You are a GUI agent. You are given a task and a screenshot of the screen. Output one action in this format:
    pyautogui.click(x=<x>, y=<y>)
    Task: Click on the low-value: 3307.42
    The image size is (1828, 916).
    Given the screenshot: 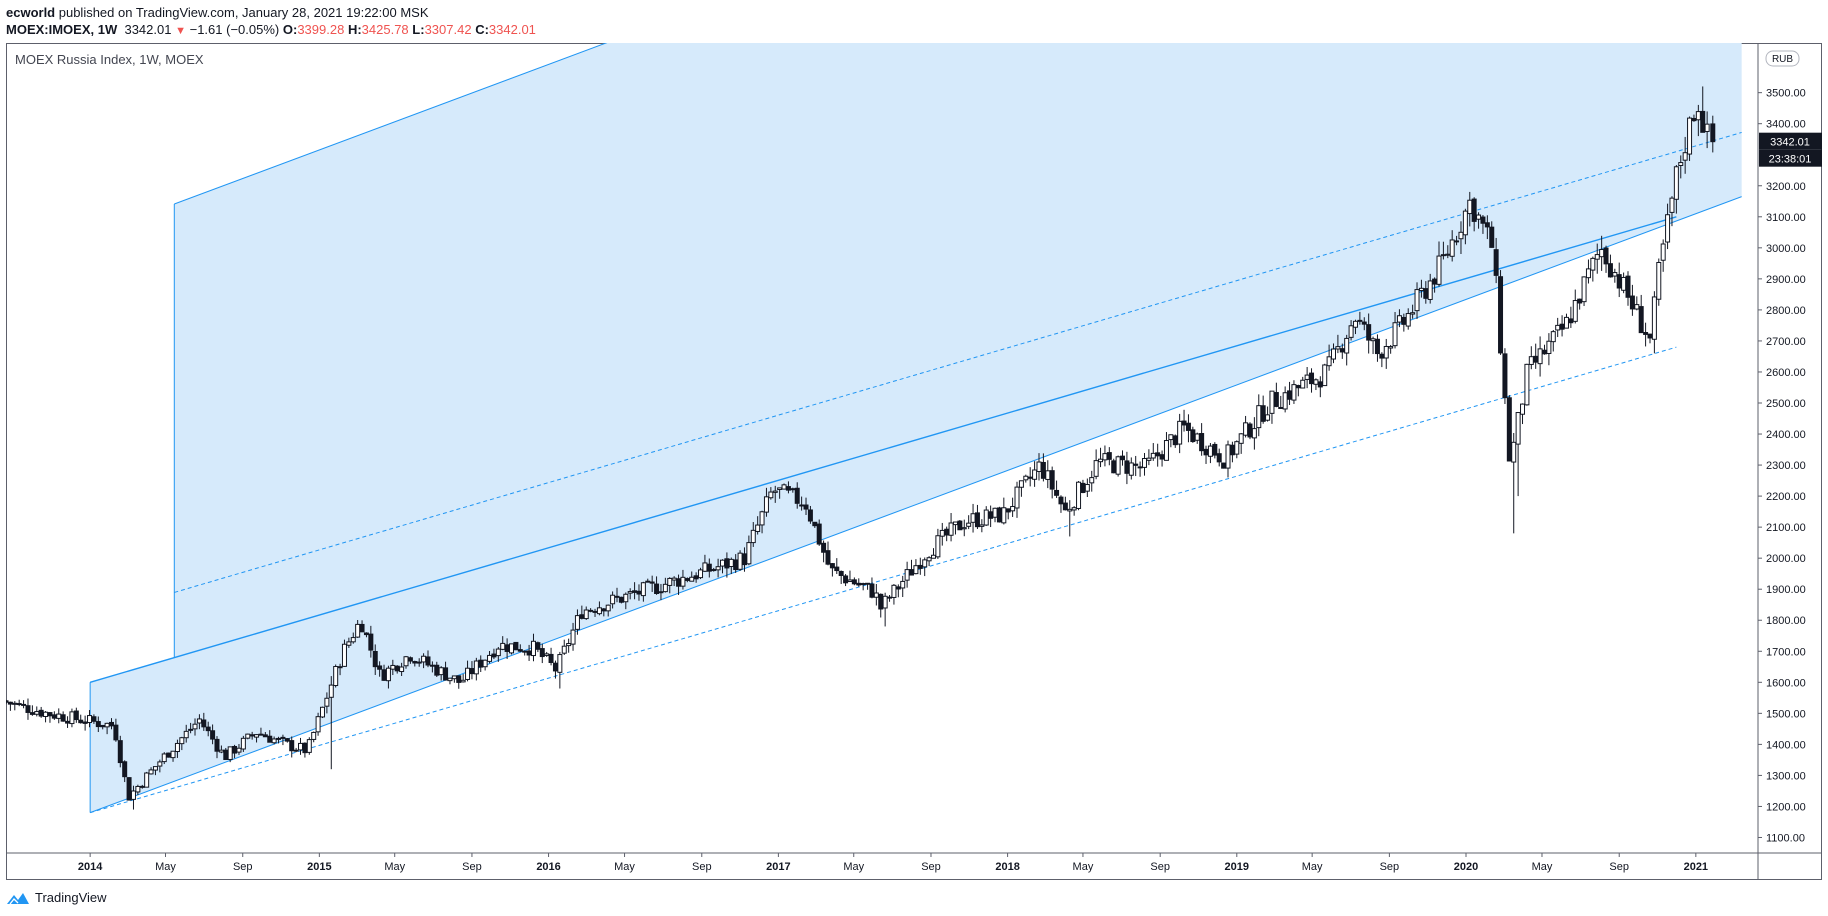 What is the action you would take?
    pyautogui.click(x=448, y=29)
    